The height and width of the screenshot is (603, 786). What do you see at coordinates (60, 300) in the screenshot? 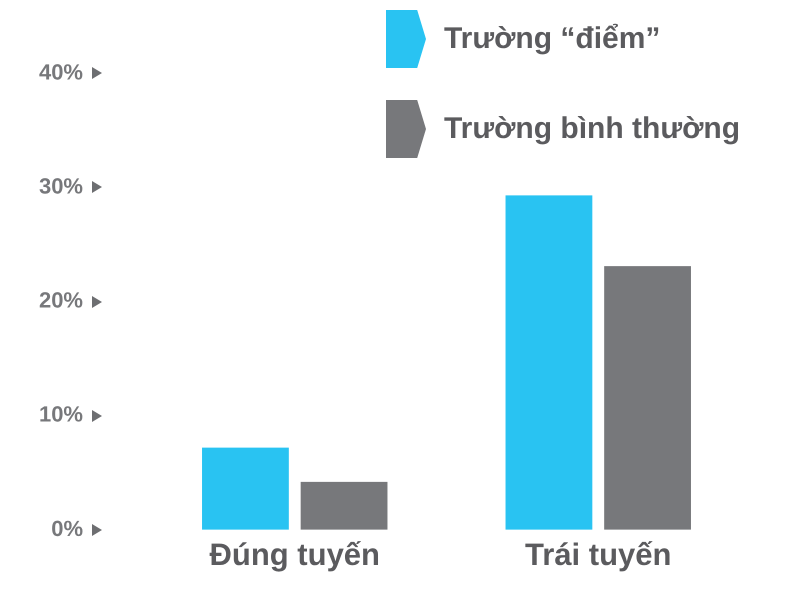
I see `y-tick-label: 20%` at bounding box center [60, 300].